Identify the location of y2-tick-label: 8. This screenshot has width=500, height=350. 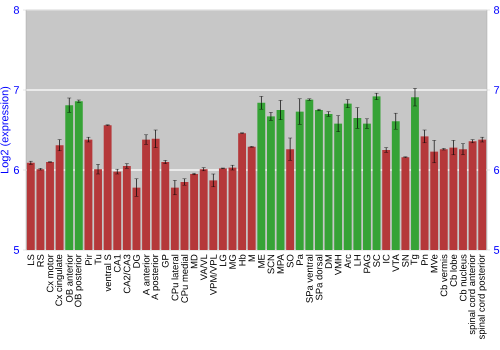
(497, 10).